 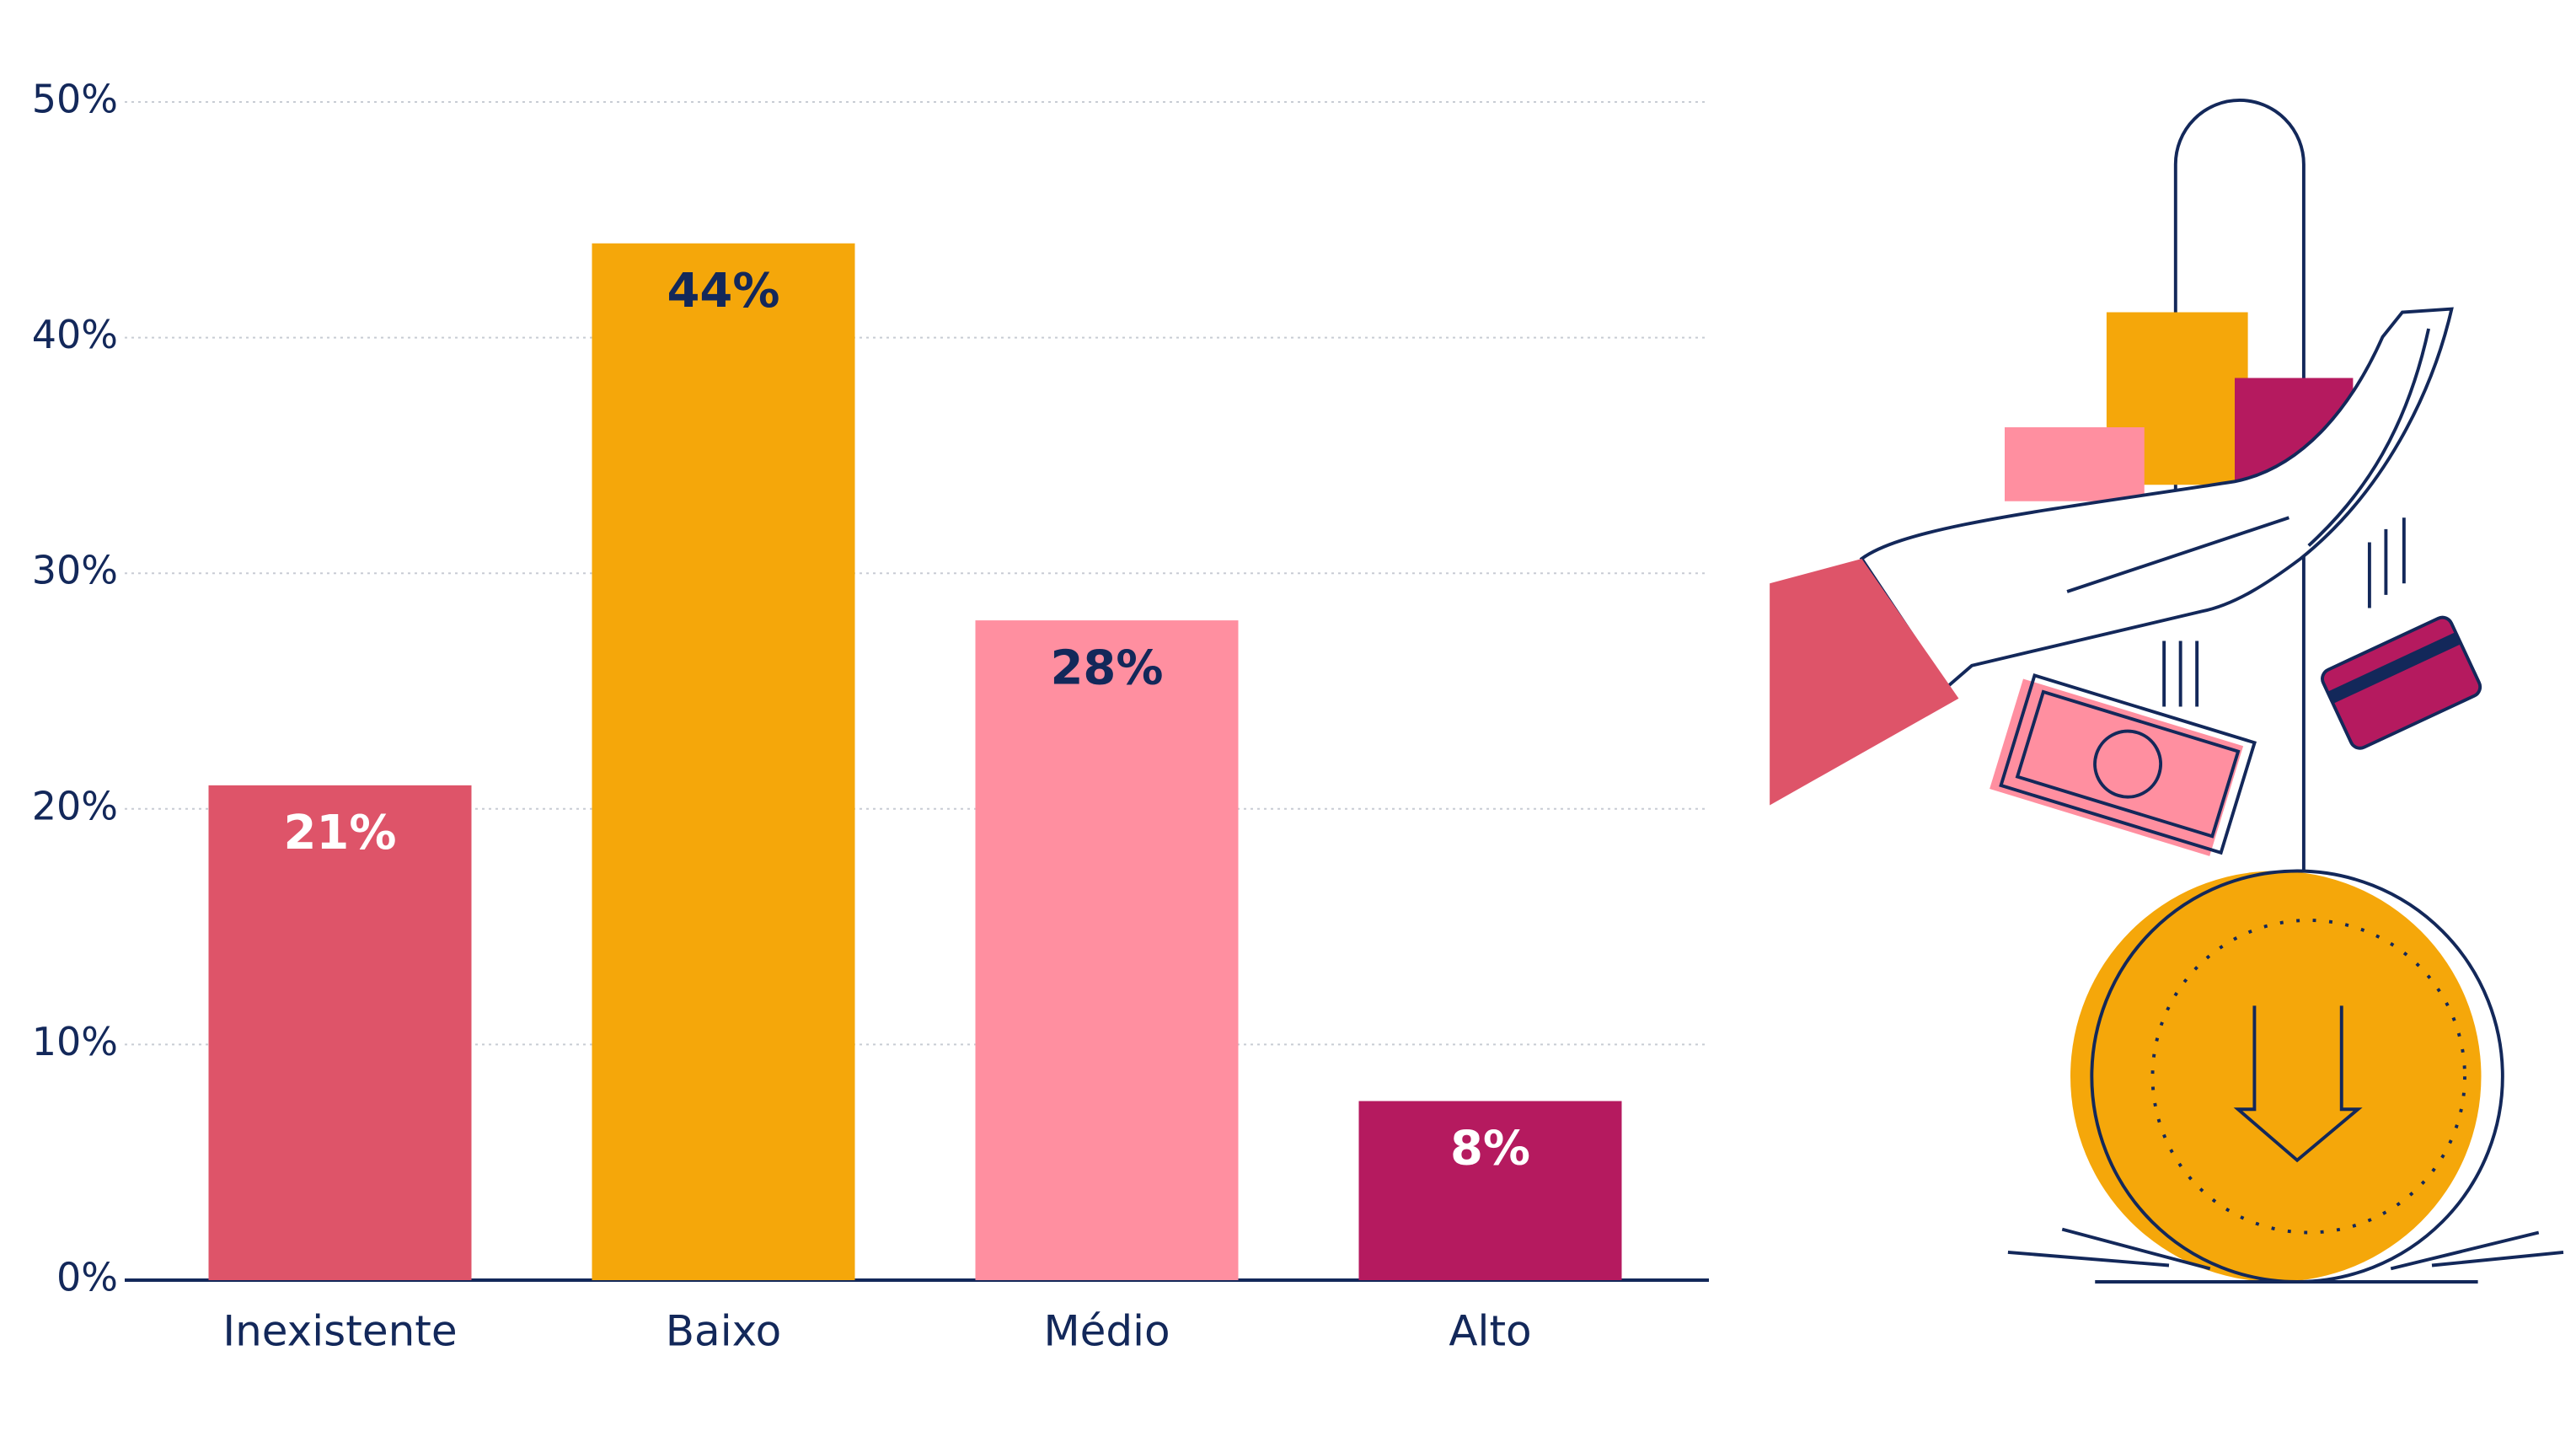 What do you see at coordinates (75, 805) in the screenshot?
I see `y-tick-label: 20%` at bounding box center [75, 805].